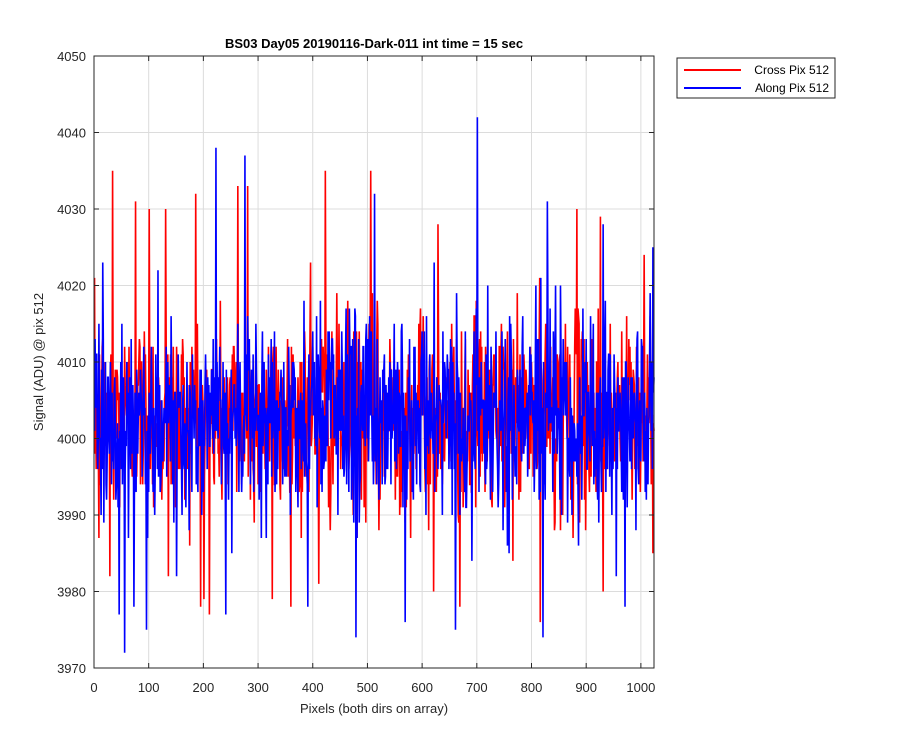 Image resolution: width=900 pixels, height=755 pixels. What do you see at coordinates (71, 668) in the screenshot?
I see `y-tick-label: 3970` at bounding box center [71, 668].